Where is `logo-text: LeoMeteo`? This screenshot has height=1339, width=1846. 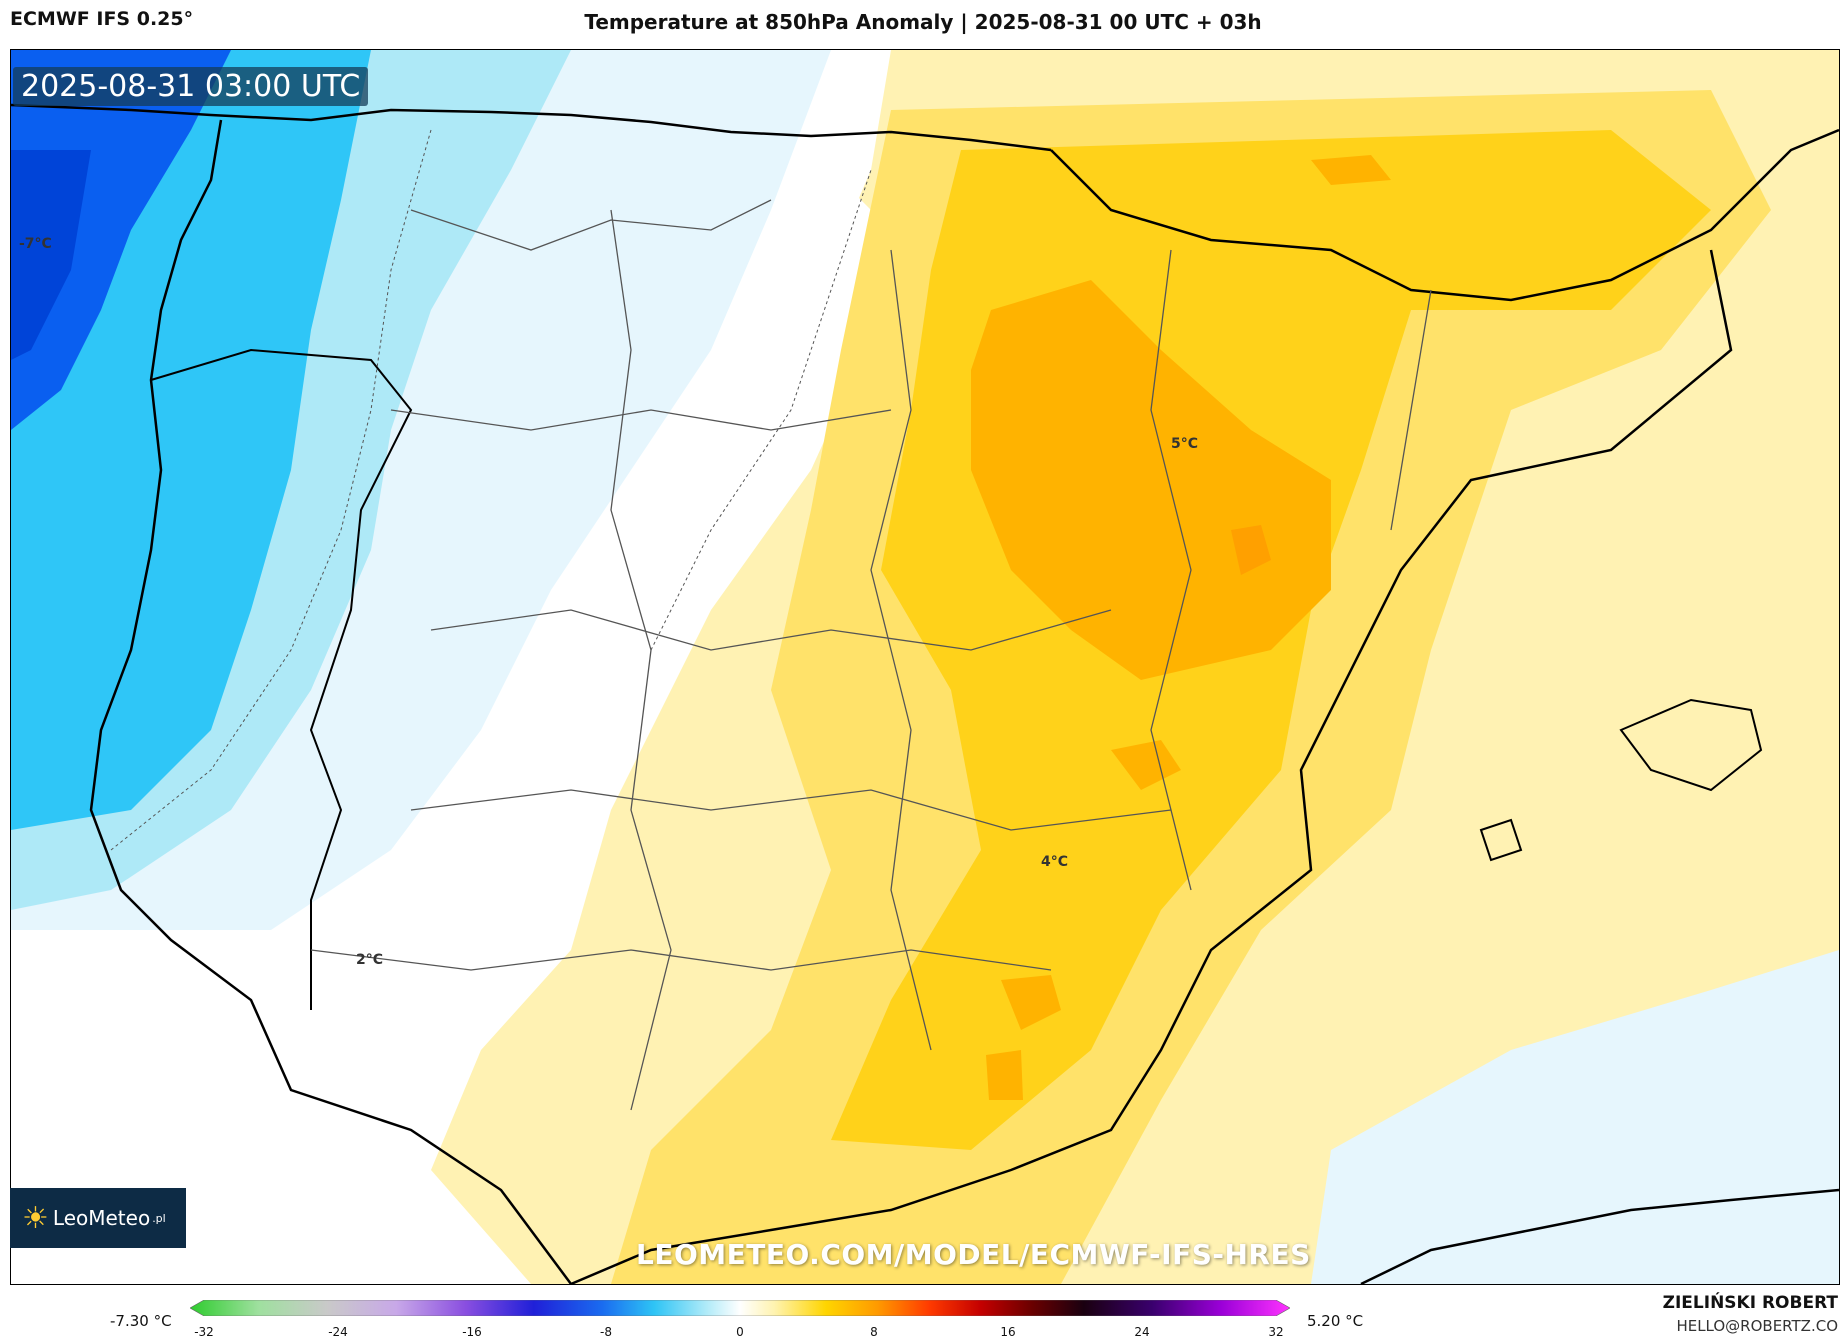
logo-text: LeoMeteo is located at coordinates (101, 1218).